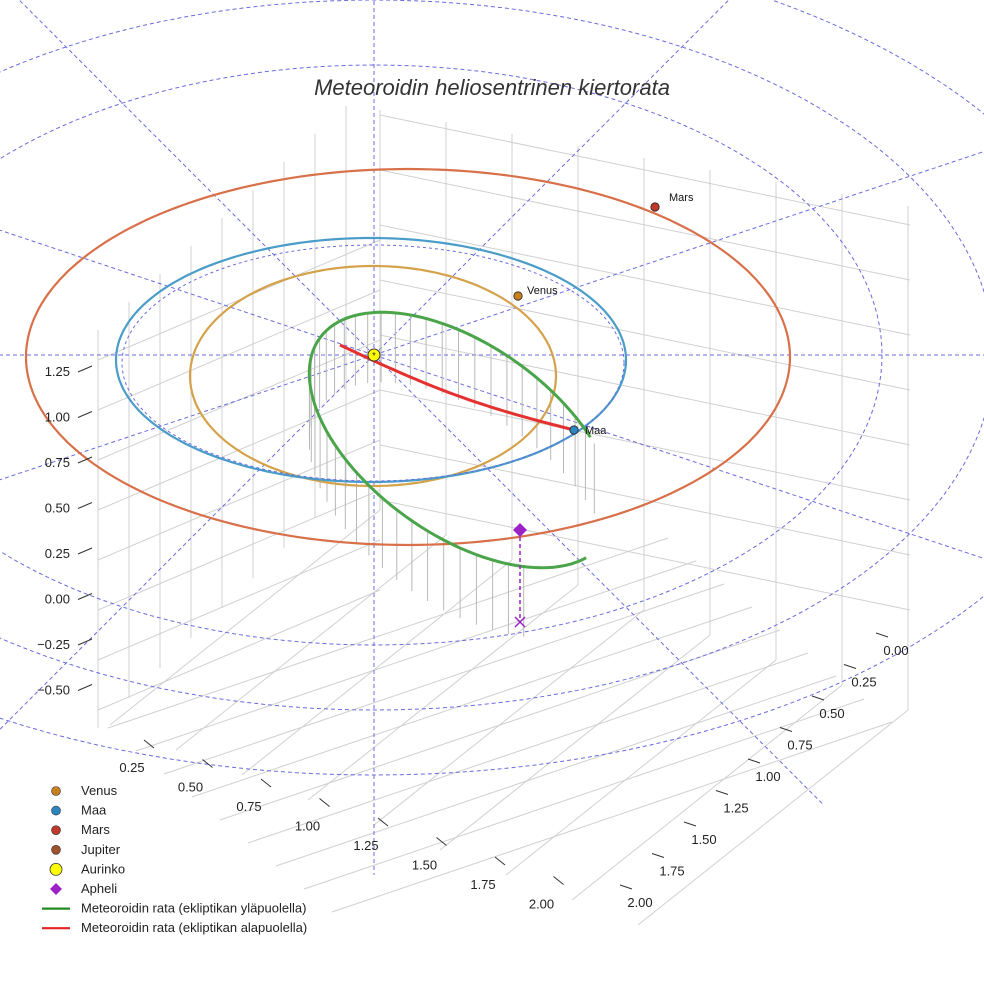  What do you see at coordinates (95, 829) in the screenshot?
I see `legend-label: Mars` at bounding box center [95, 829].